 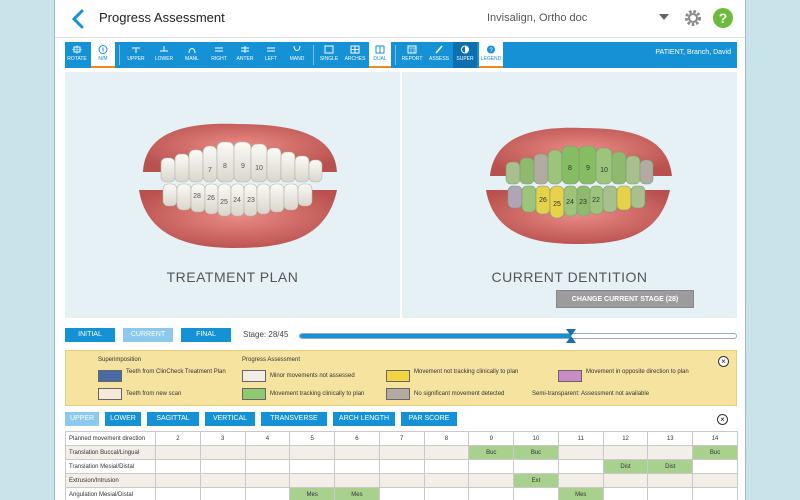 What do you see at coordinates (664, 17) in the screenshot?
I see `chevron-down-icon` at bounding box center [664, 17].